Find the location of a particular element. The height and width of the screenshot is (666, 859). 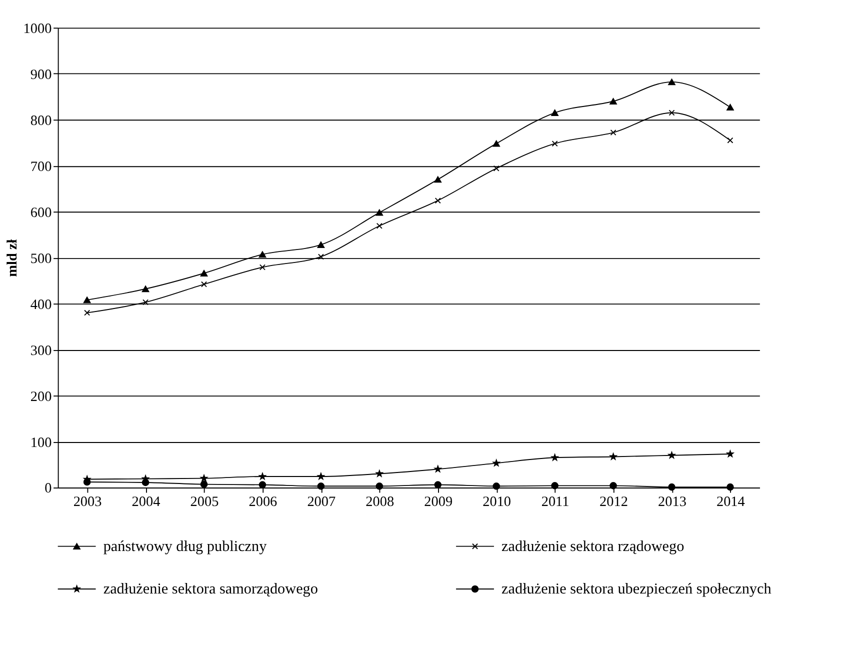

x-tick-label: 2003 is located at coordinates (87, 502).